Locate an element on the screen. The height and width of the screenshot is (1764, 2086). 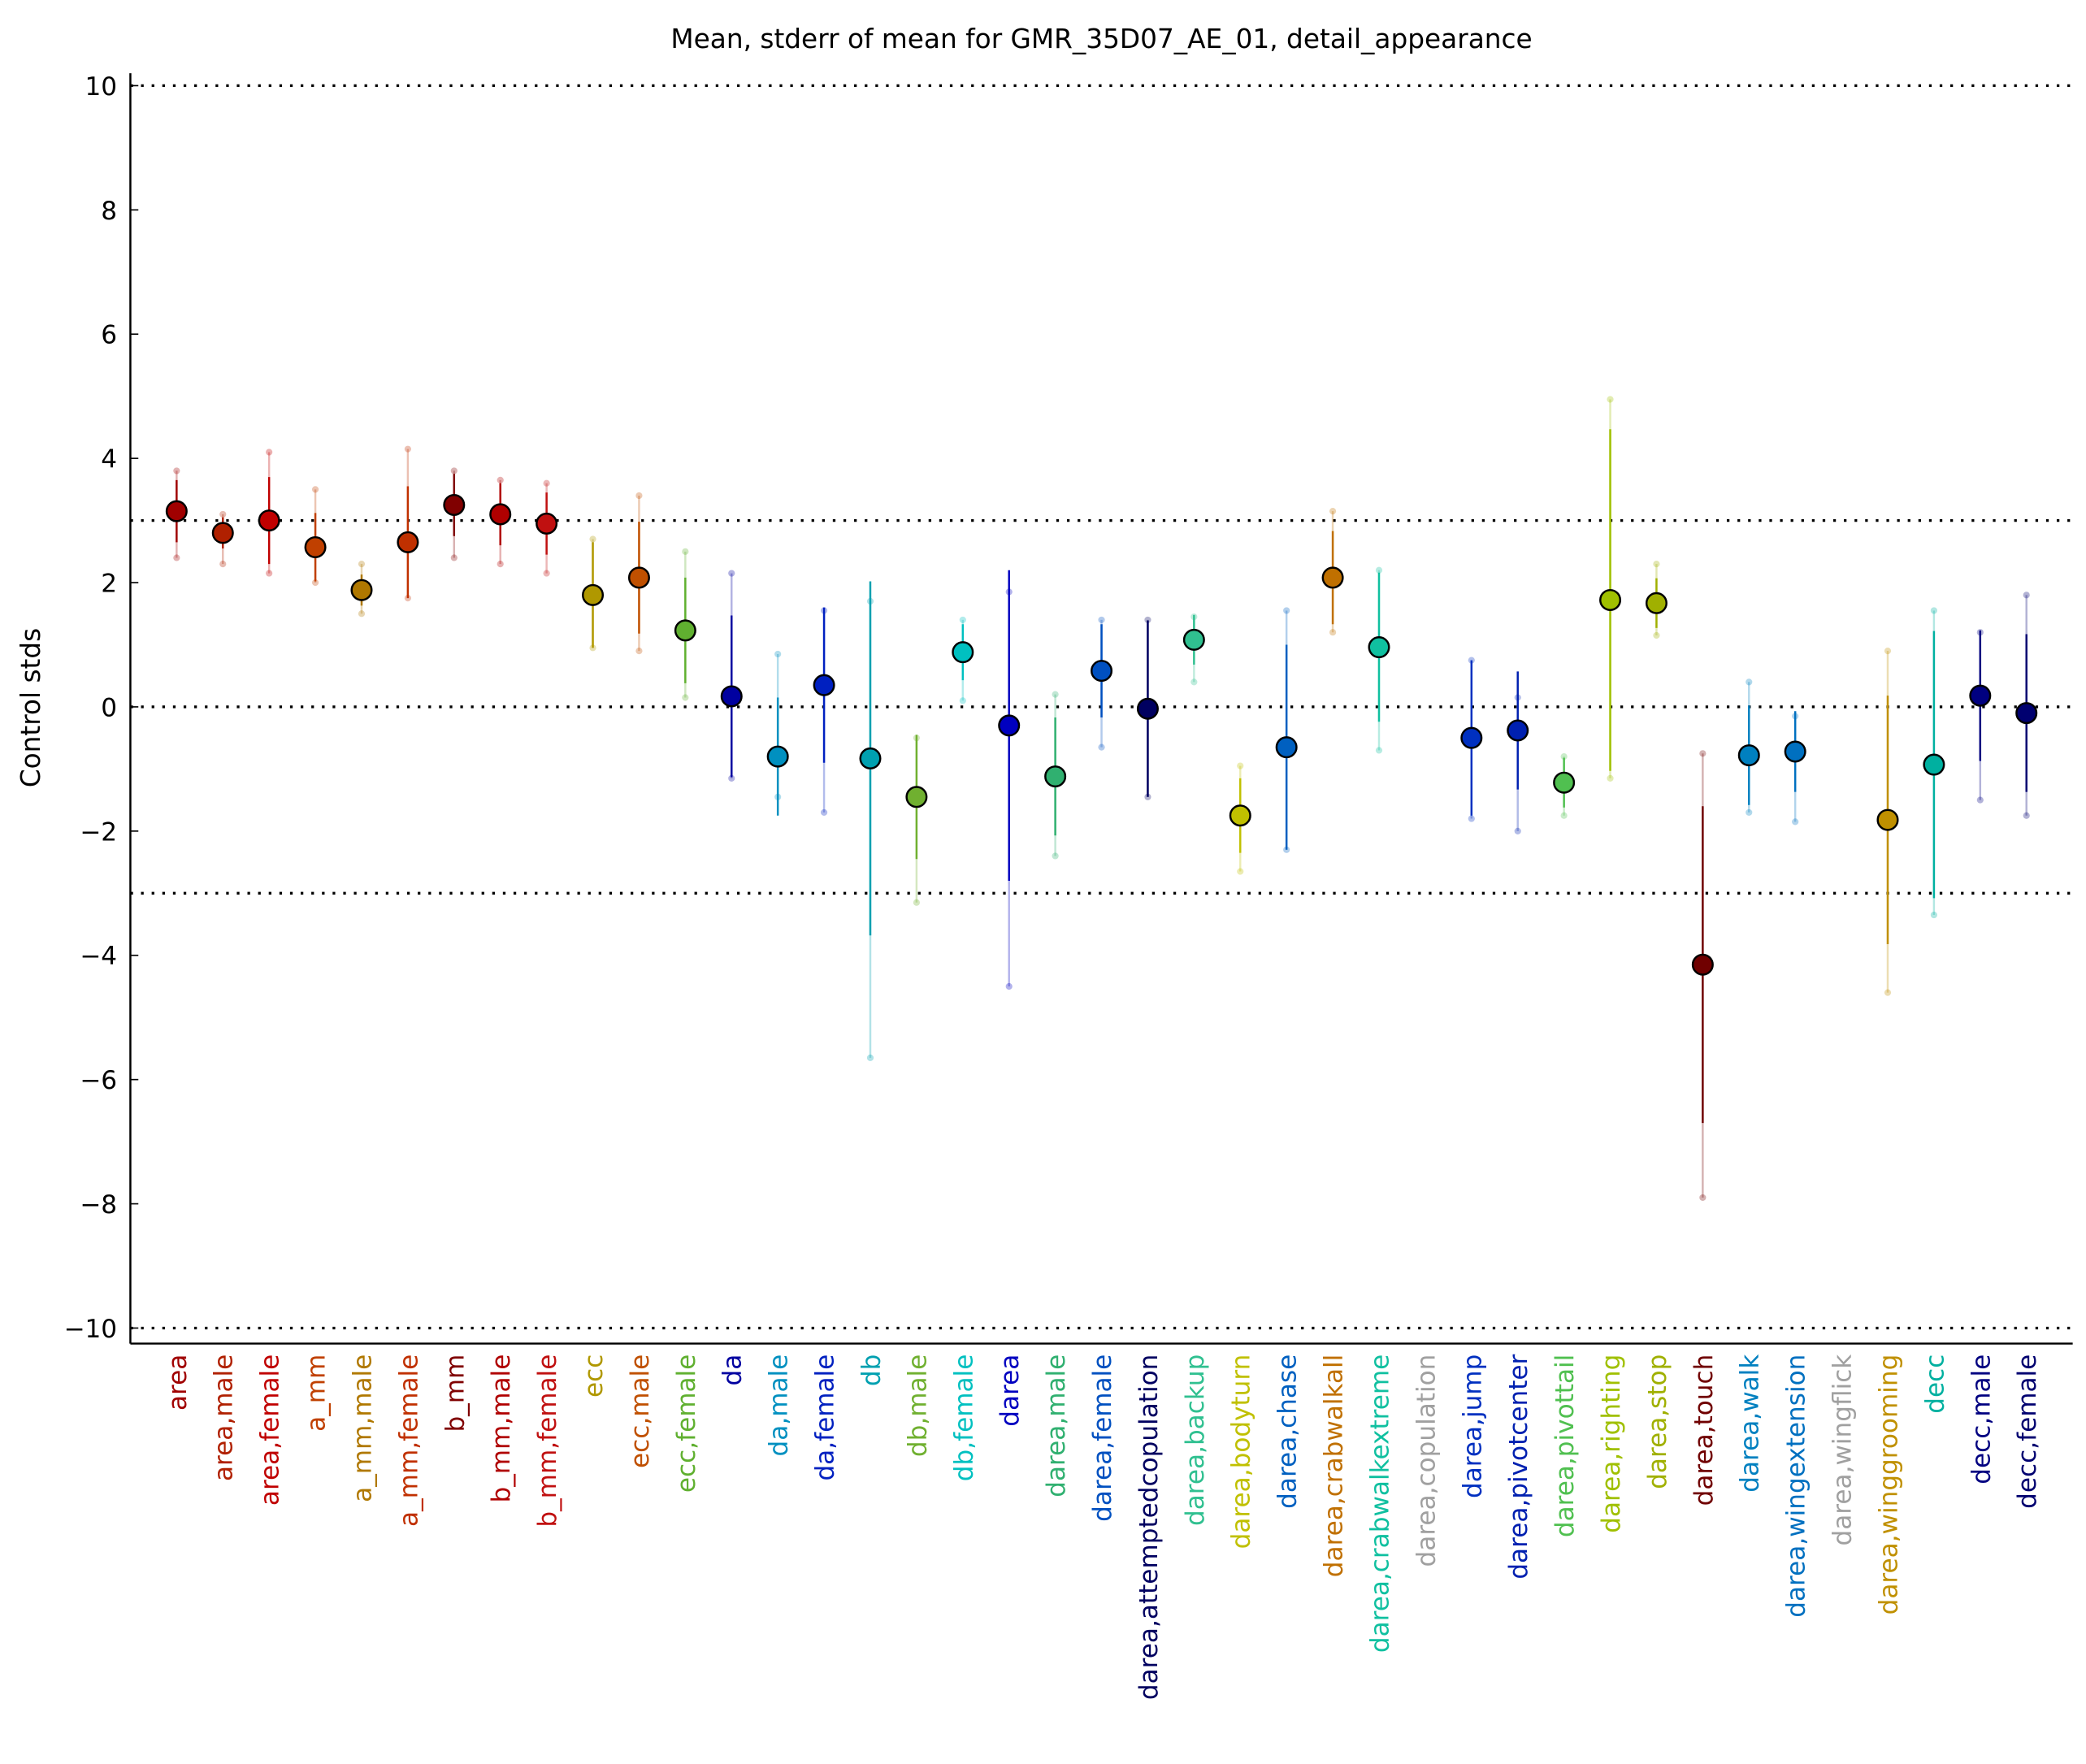
x-tick-label: area,female is located at coordinates (270, 1430).